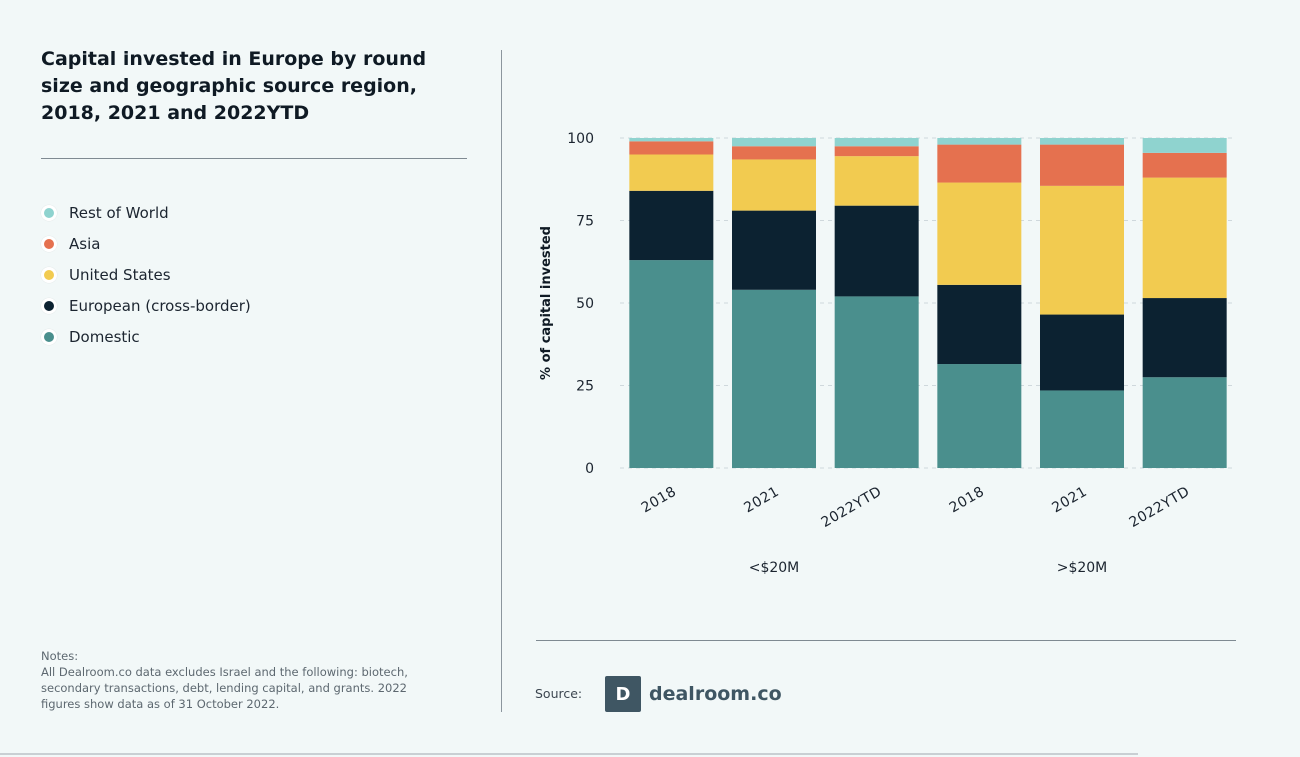 The image size is (1300, 757). I want to click on y-axis-label: % of capital invested, so click(546, 303).